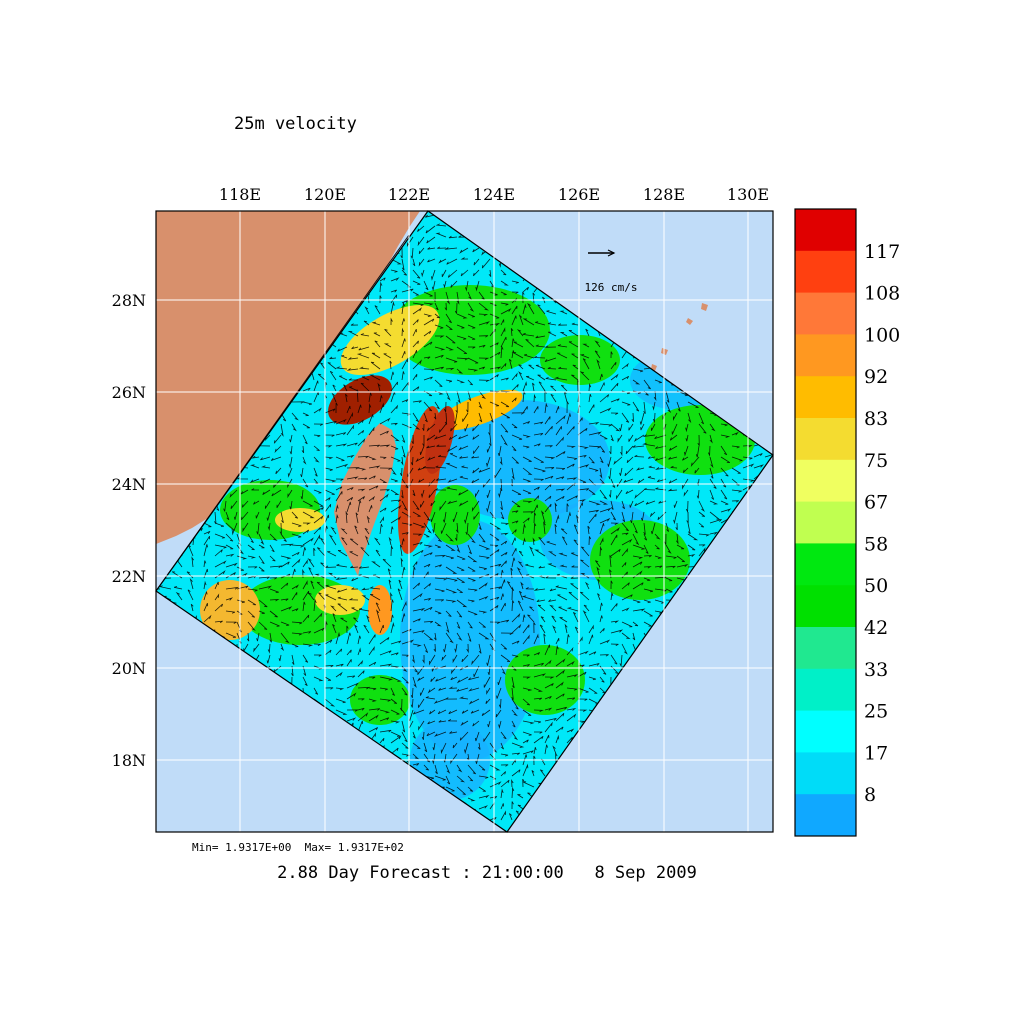  What do you see at coordinates (129, 576) in the screenshot?
I see `y-tick-22n: 22N` at bounding box center [129, 576].